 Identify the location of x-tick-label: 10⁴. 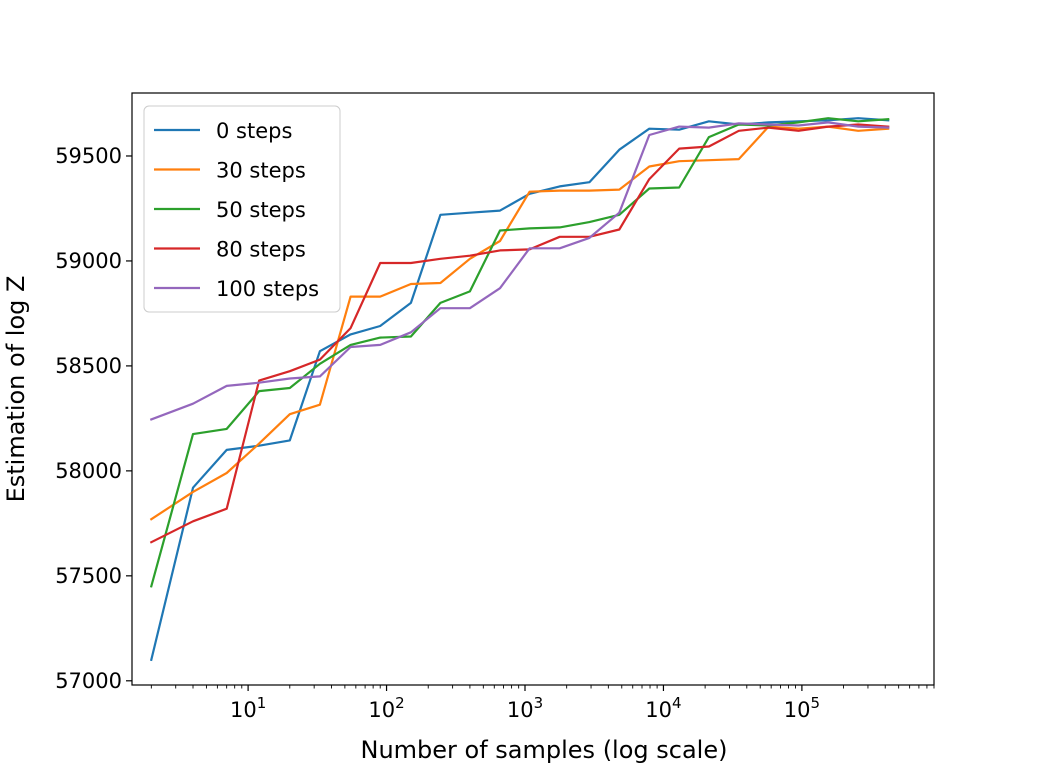
(663, 708).